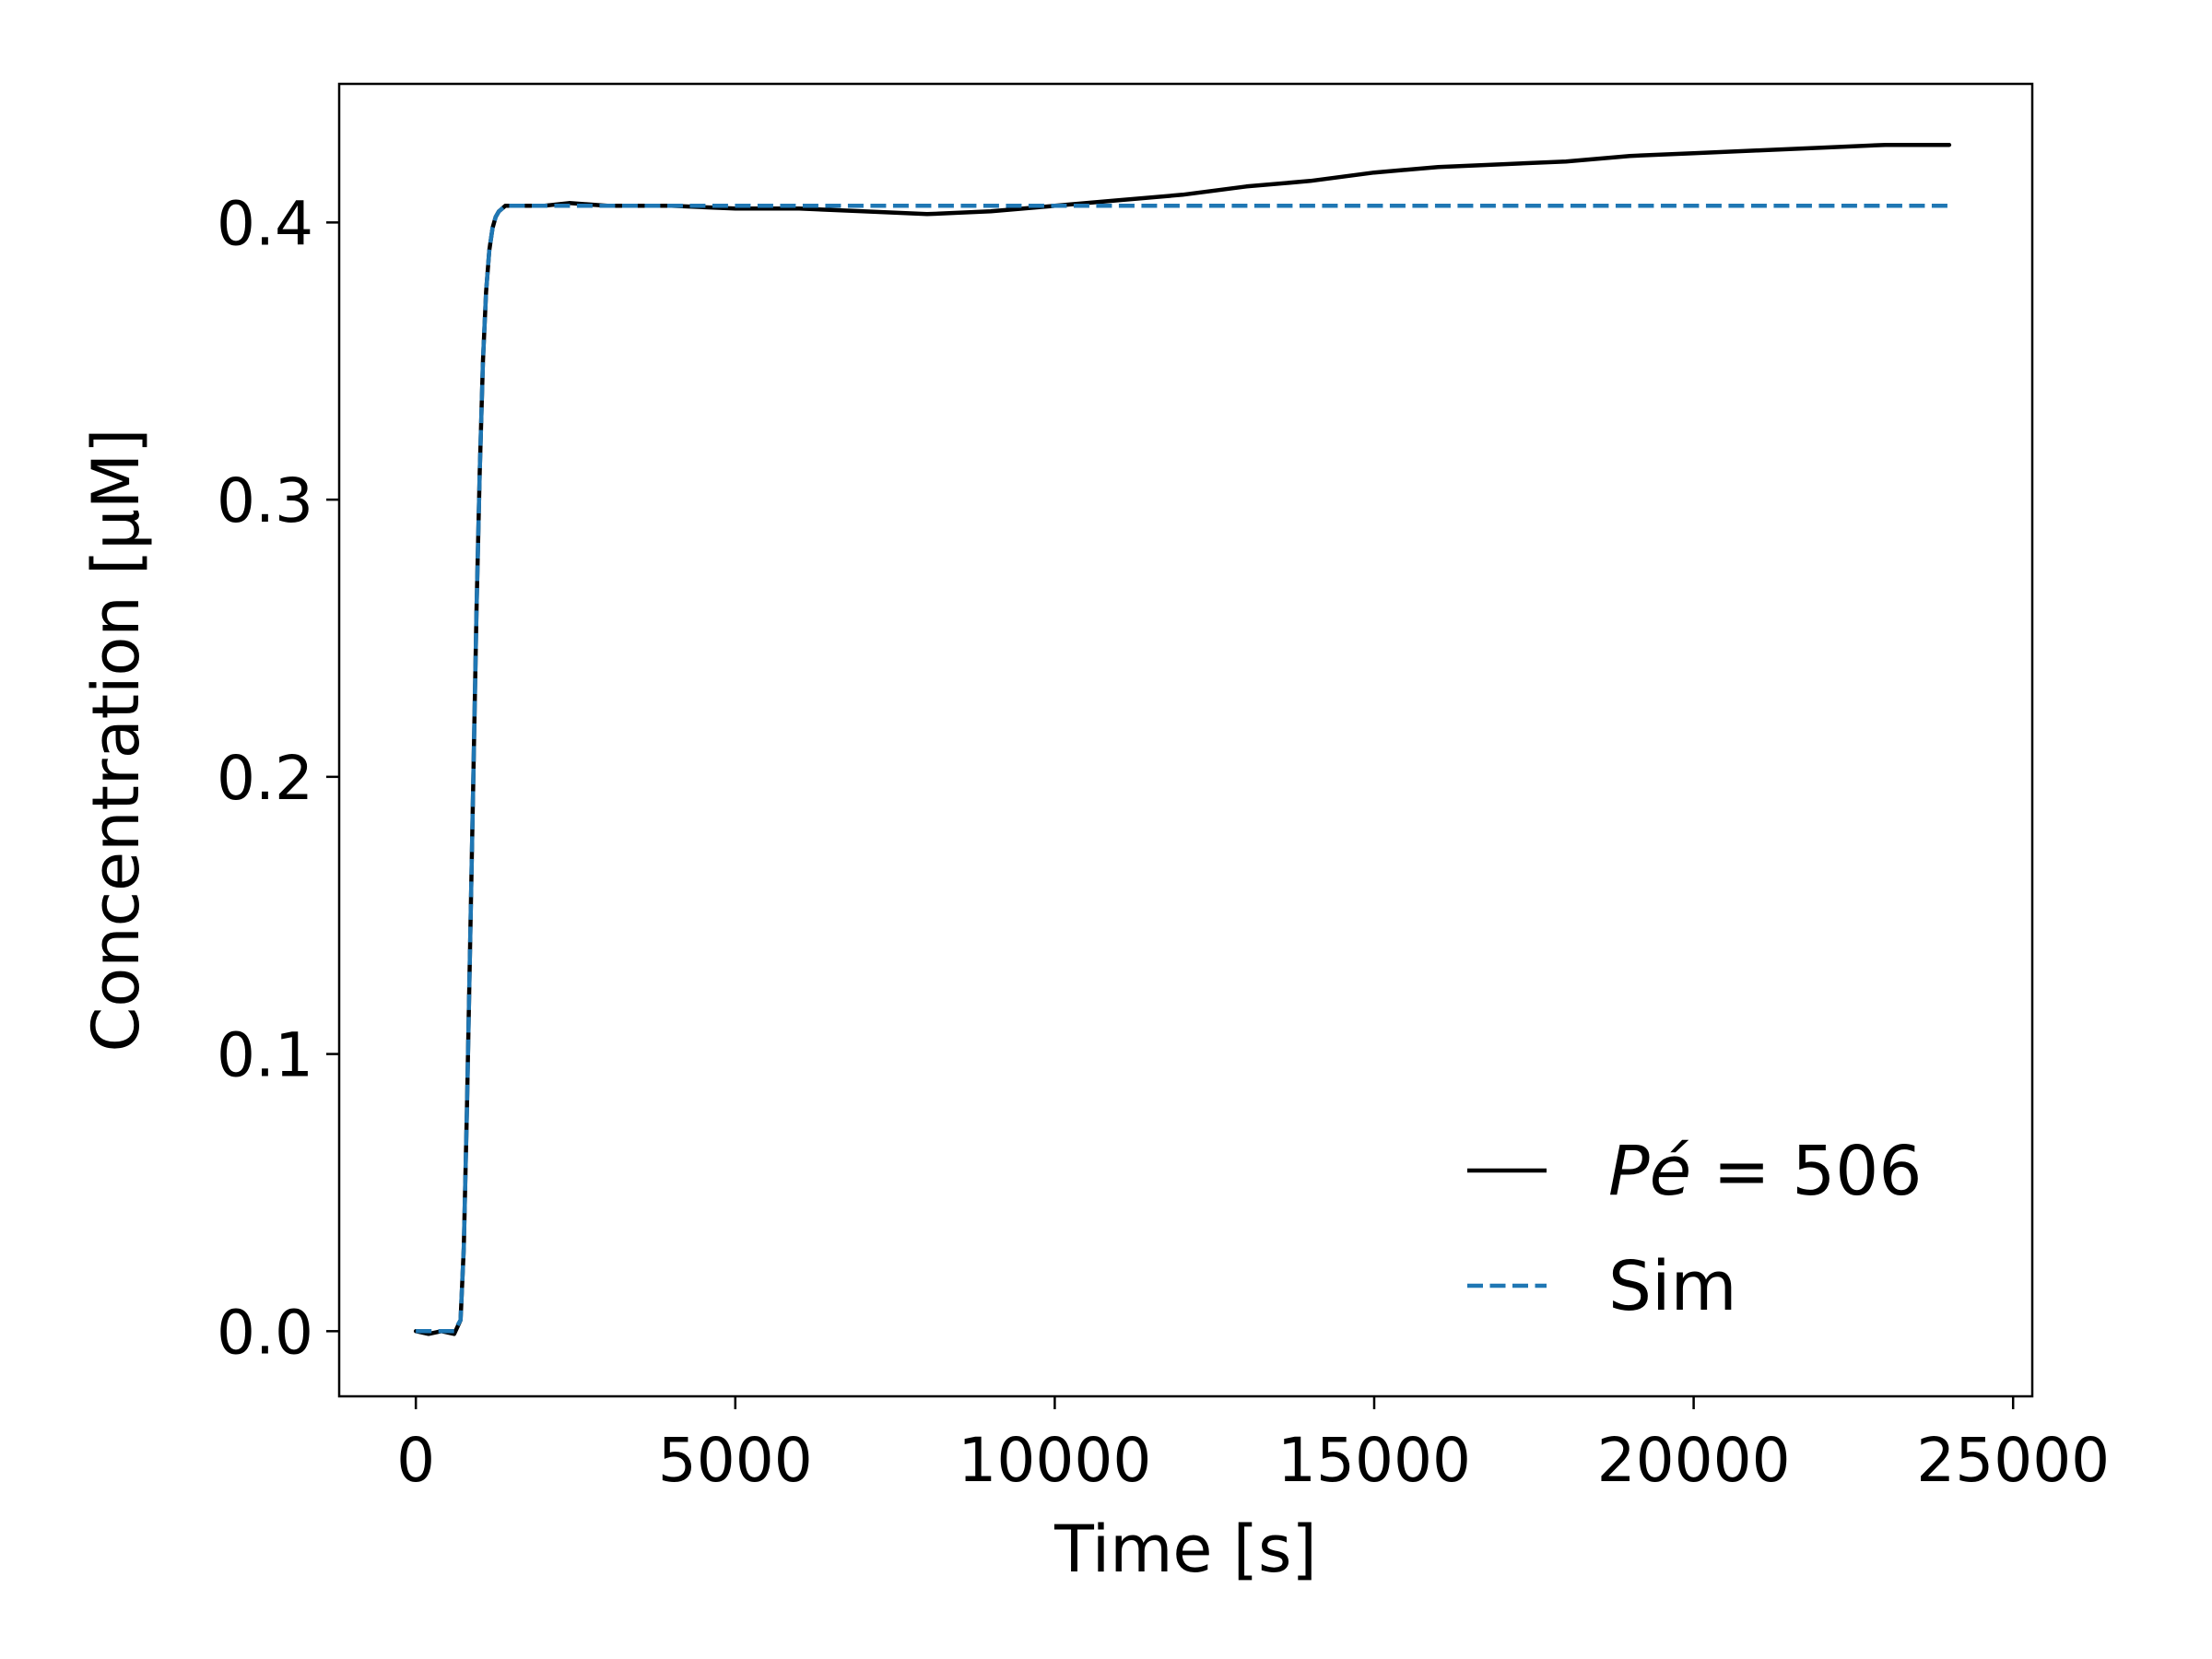  I want to click on legend-label-symbol: Pé, so click(1649, 1171).